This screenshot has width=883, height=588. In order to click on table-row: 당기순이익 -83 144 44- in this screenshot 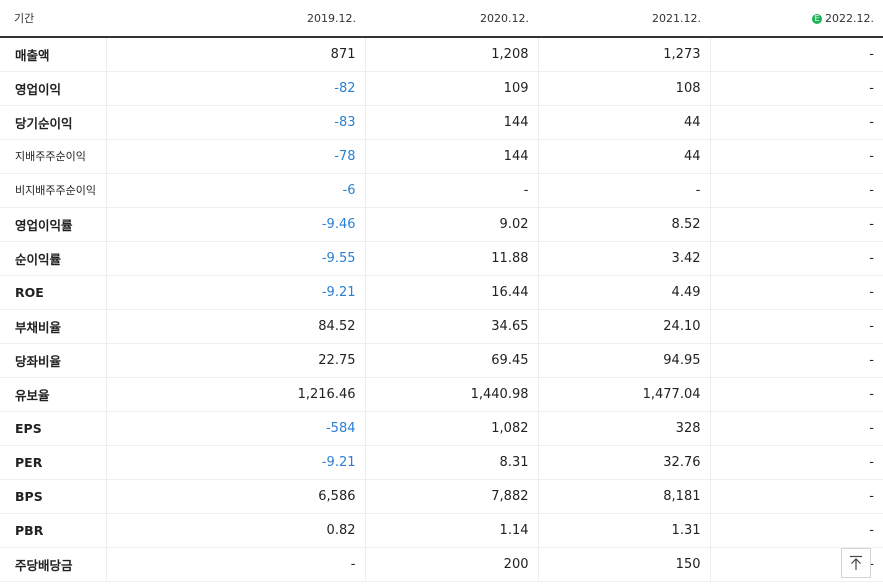, I will do `click(441, 122)`.